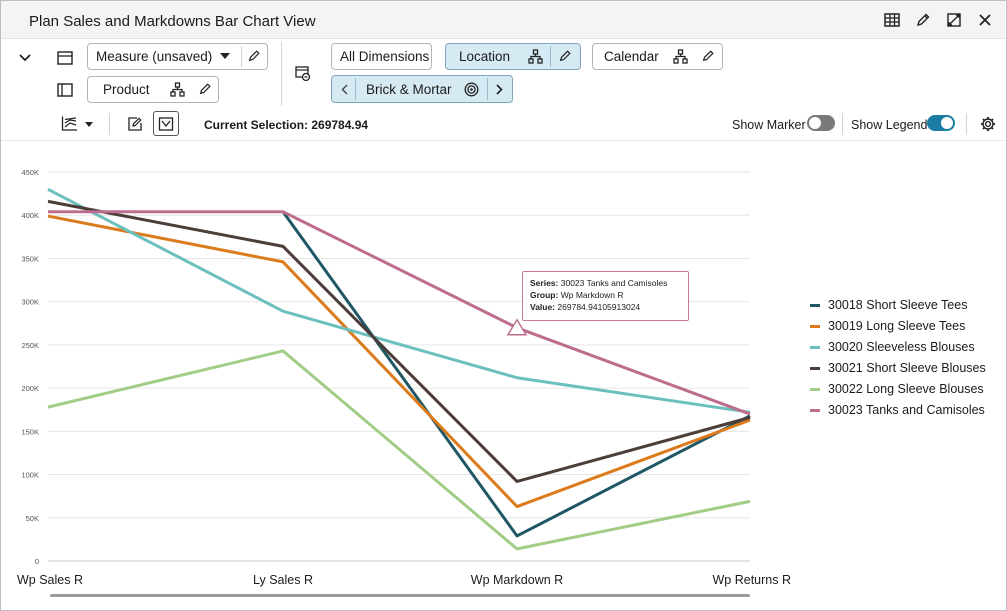 The width and height of the screenshot is (1007, 611). I want to click on column-layout-icon, so click(65, 90).